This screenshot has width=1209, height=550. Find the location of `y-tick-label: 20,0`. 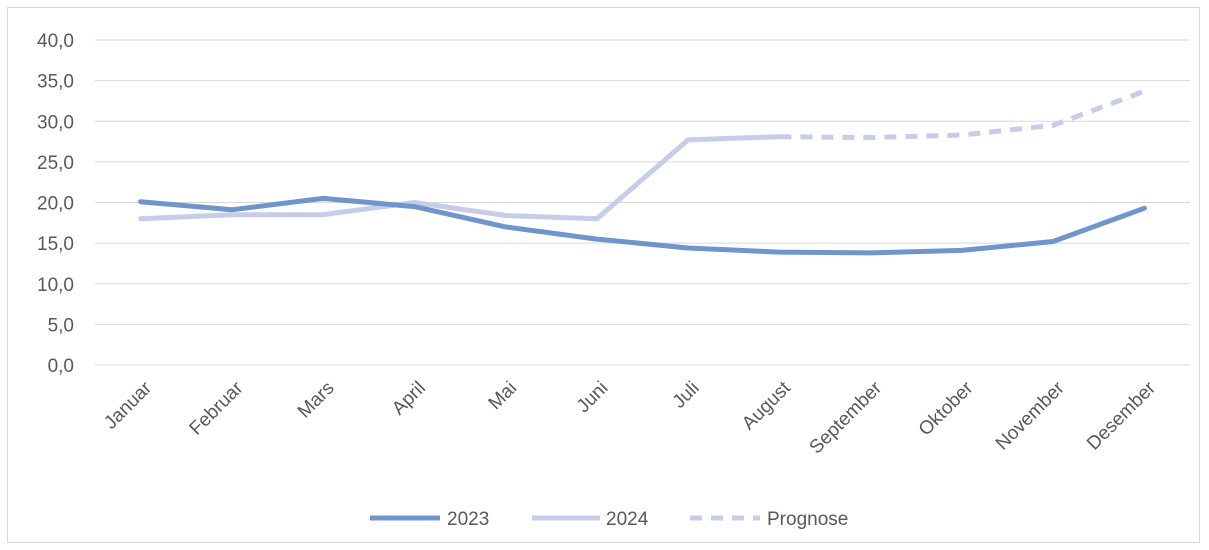

y-tick-label: 20,0 is located at coordinates (55, 204).